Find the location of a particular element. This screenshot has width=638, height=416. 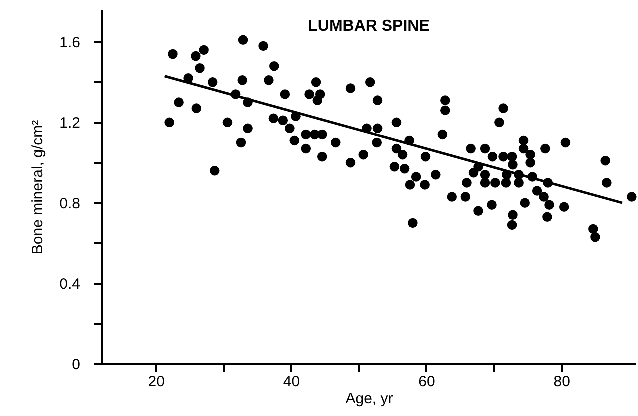

y-tick-label: 0 is located at coordinates (76, 365).